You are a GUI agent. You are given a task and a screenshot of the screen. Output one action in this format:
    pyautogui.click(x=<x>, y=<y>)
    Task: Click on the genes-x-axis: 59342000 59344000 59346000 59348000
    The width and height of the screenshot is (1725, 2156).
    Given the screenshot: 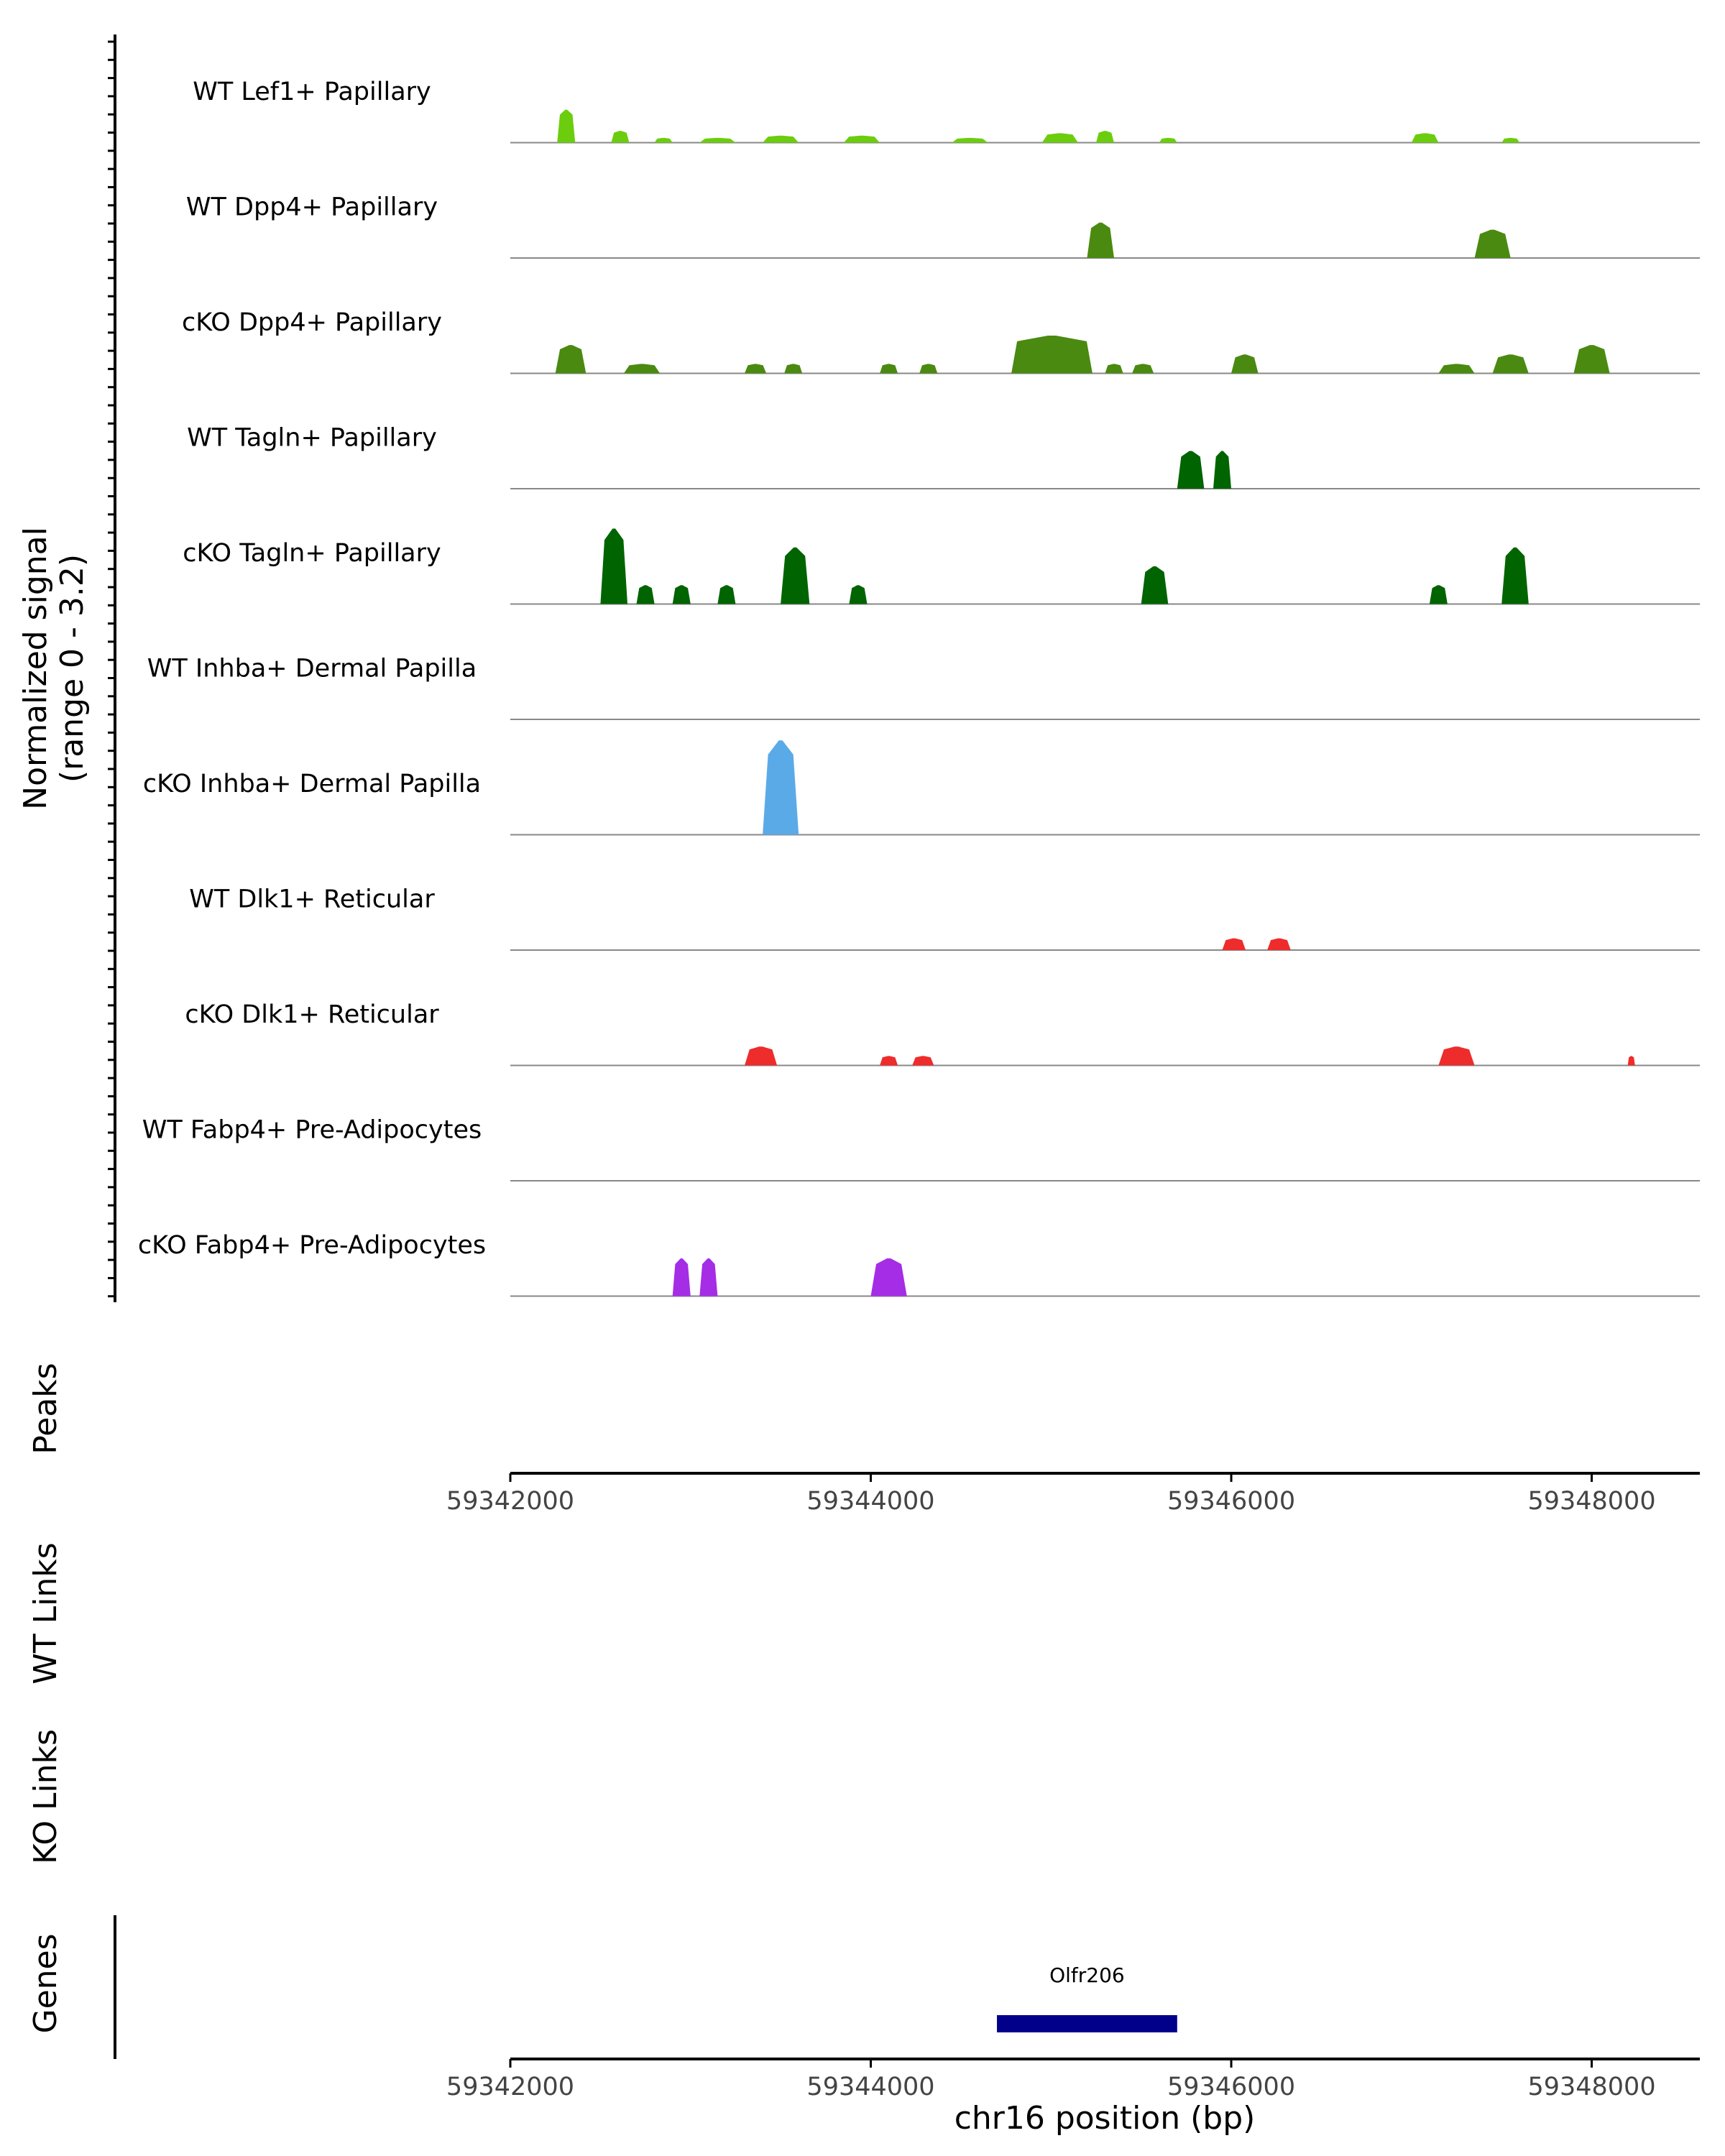 What is the action you would take?
    pyautogui.click(x=1073, y=2079)
    